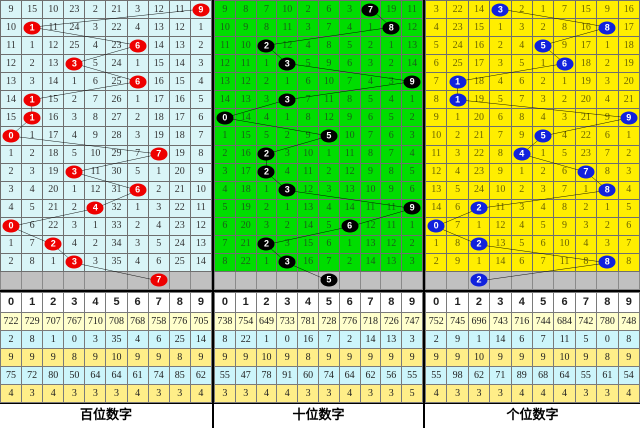  I want to click on trend-row: 2911467118888, so click(532, 262).